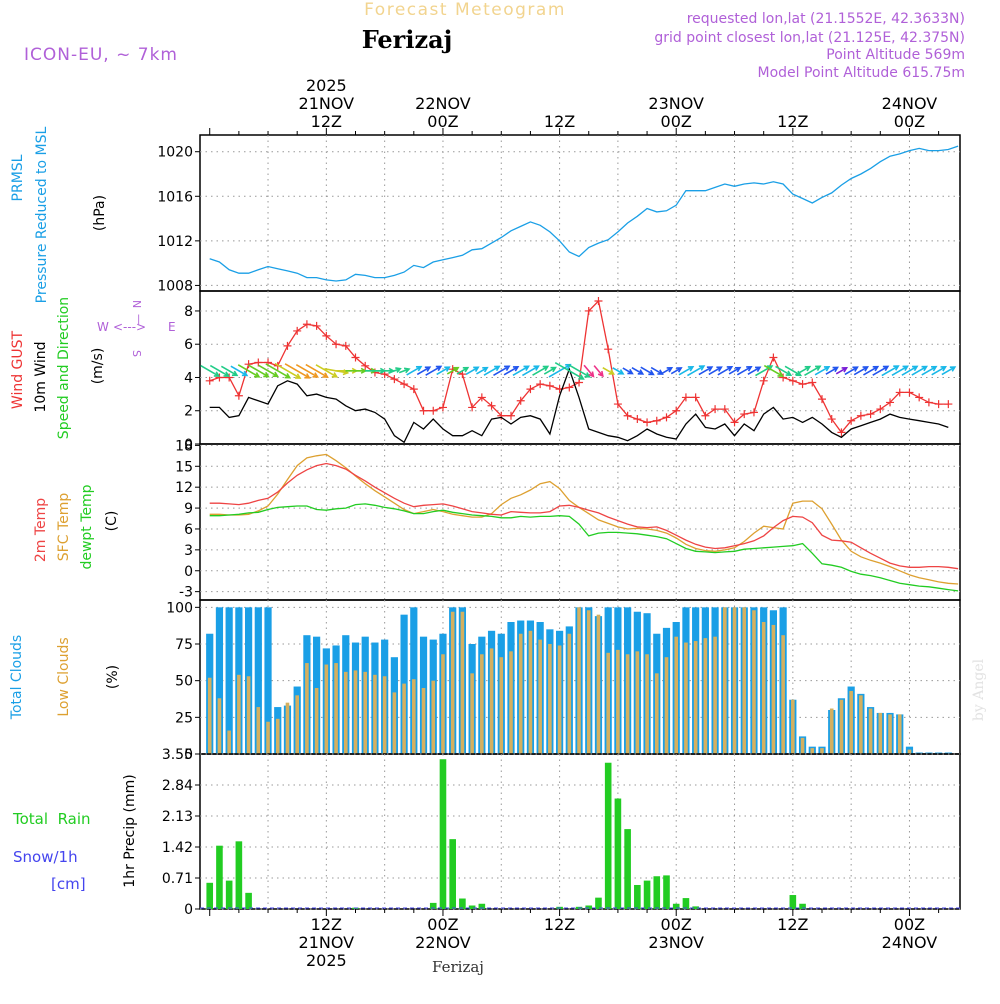  What do you see at coordinates (136, 328) in the screenshot?
I see `wind-compass: W <---> E N | S` at bounding box center [136, 328].